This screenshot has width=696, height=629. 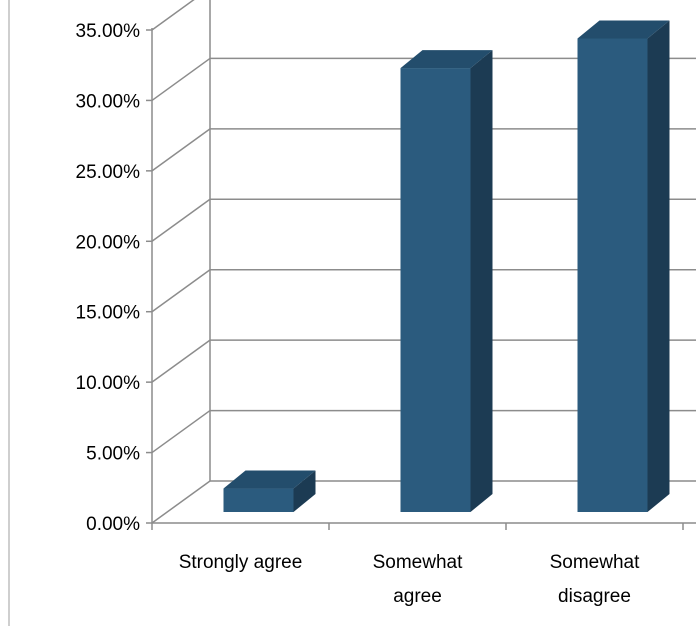 I want to click on y-tick-label: 30.00%, so click(x=108, y=101).